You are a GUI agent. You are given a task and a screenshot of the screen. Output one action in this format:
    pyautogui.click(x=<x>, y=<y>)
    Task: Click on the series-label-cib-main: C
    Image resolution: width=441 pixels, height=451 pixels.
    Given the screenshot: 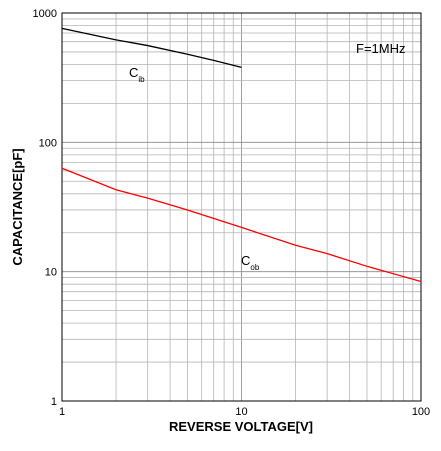 What is the action you would take?
    pyautogui.click(x=133, y=72)
    